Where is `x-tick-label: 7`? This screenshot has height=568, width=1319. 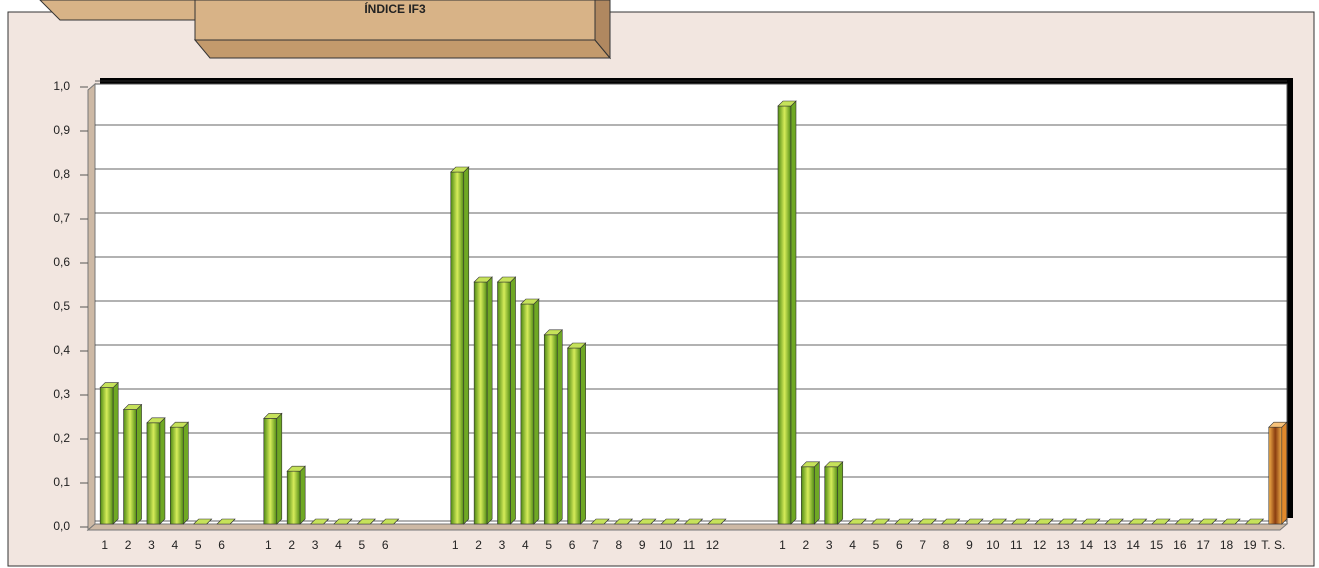
x-tick-label: 7 is located at coordinates (922, 545).